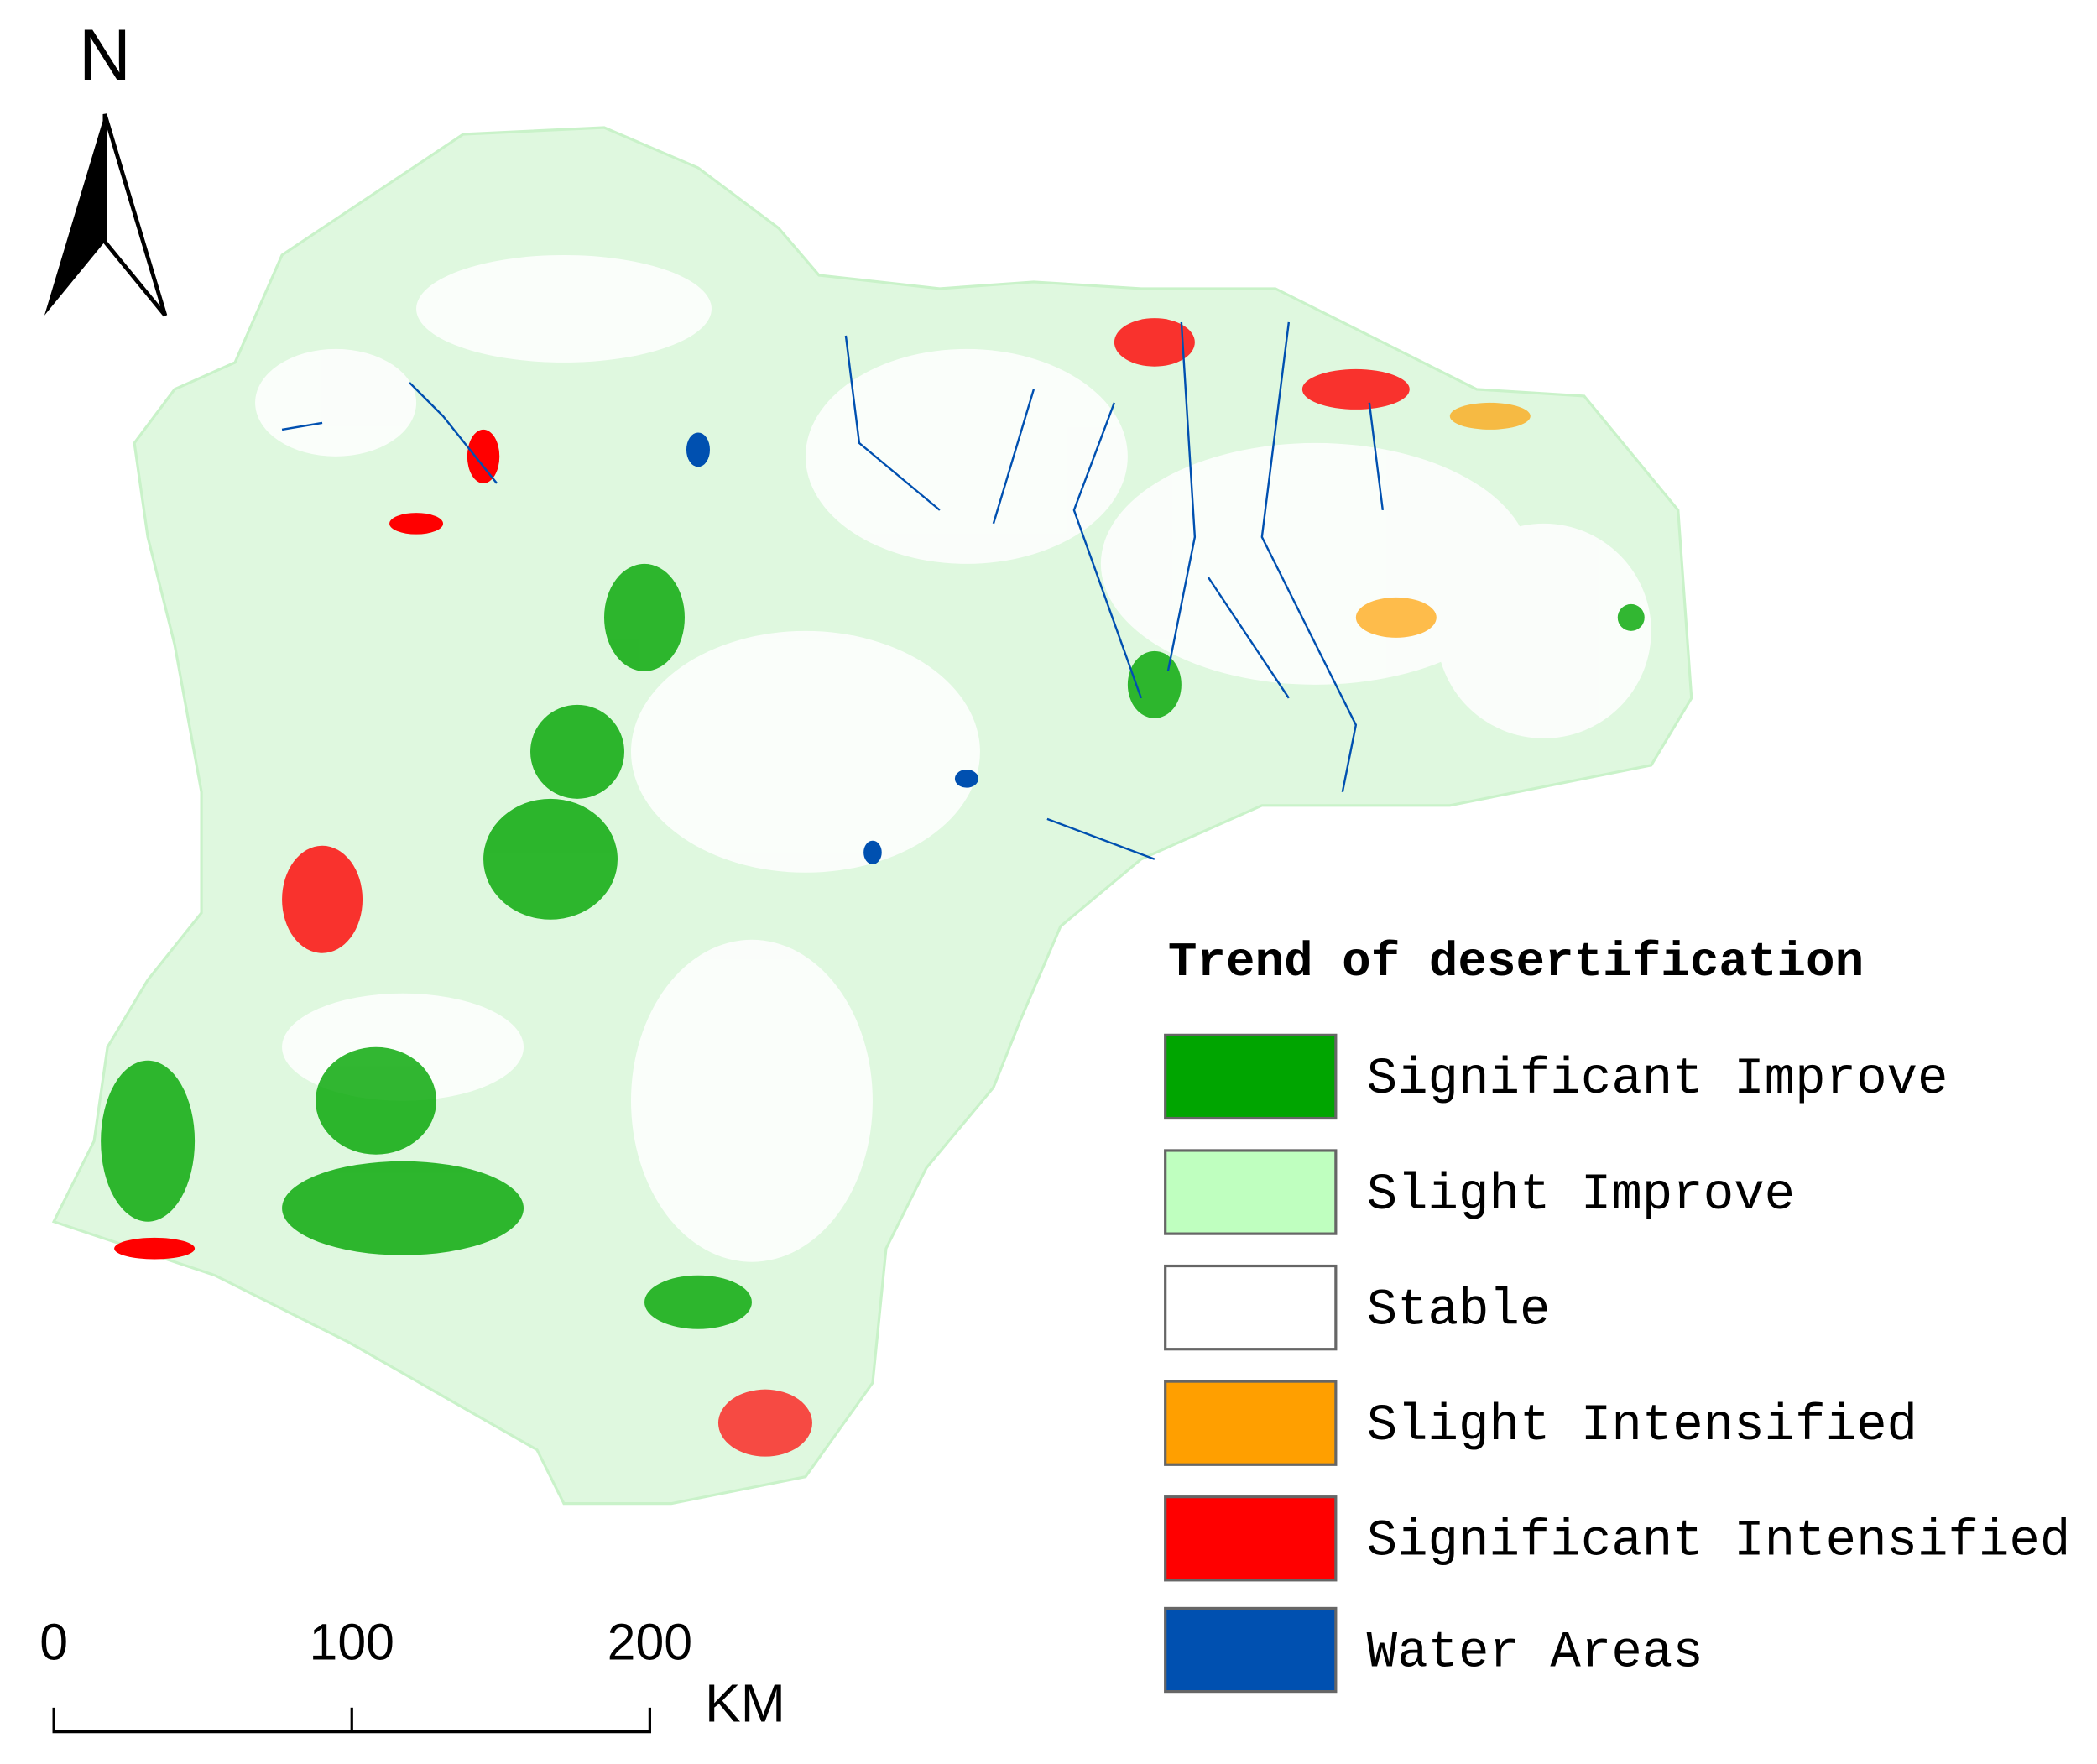 Image resolution: width=2097 pixels, height=1764 pixels. What do you see at coordinates (53, 1641) in the screenshot?
I see `scale-label: 0` at bounding box center [53, 1641].